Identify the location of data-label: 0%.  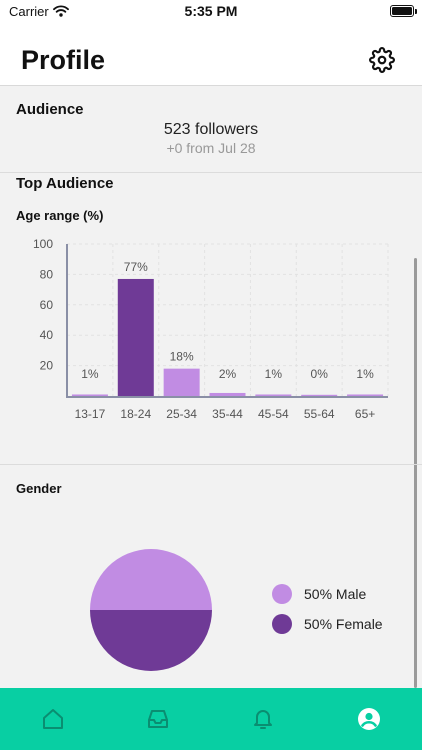
(320, 374).